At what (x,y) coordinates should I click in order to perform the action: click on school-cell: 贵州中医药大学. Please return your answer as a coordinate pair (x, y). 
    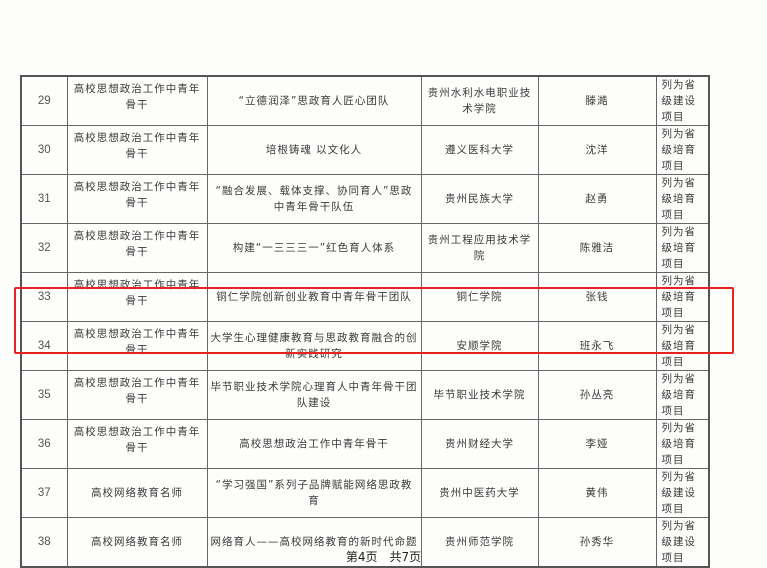
    Looking at the image, I should click on (479, 493).